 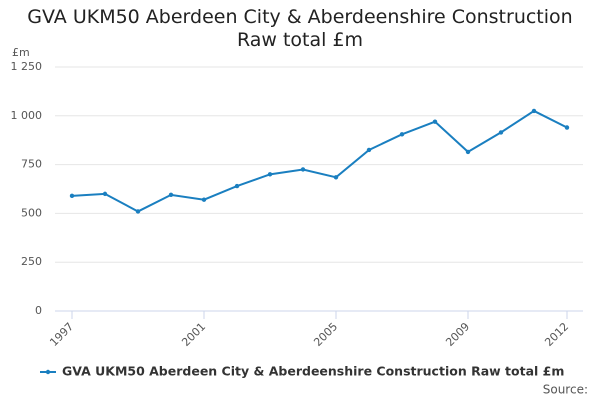 What do you see at coordinates (48, 372) in the screenshot?
I see `legend-marker` at bounding box center [48, 372].